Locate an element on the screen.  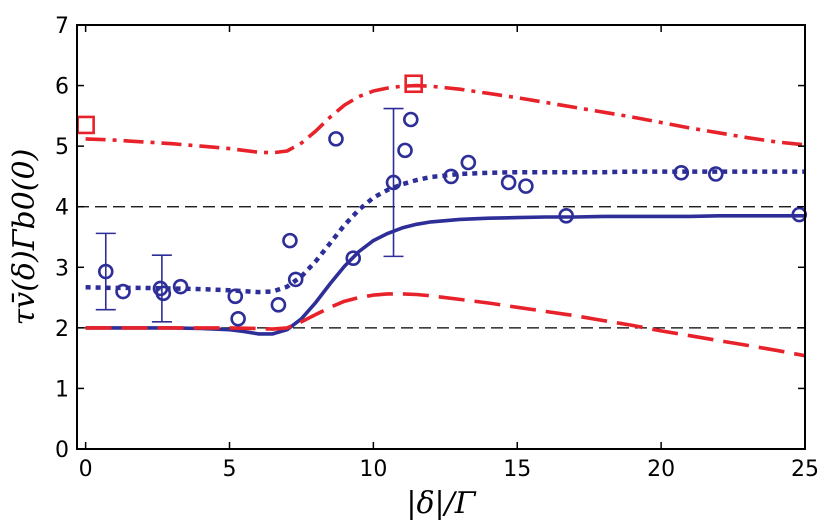
series-line-dash-dot is located at coordinates (445, 119).